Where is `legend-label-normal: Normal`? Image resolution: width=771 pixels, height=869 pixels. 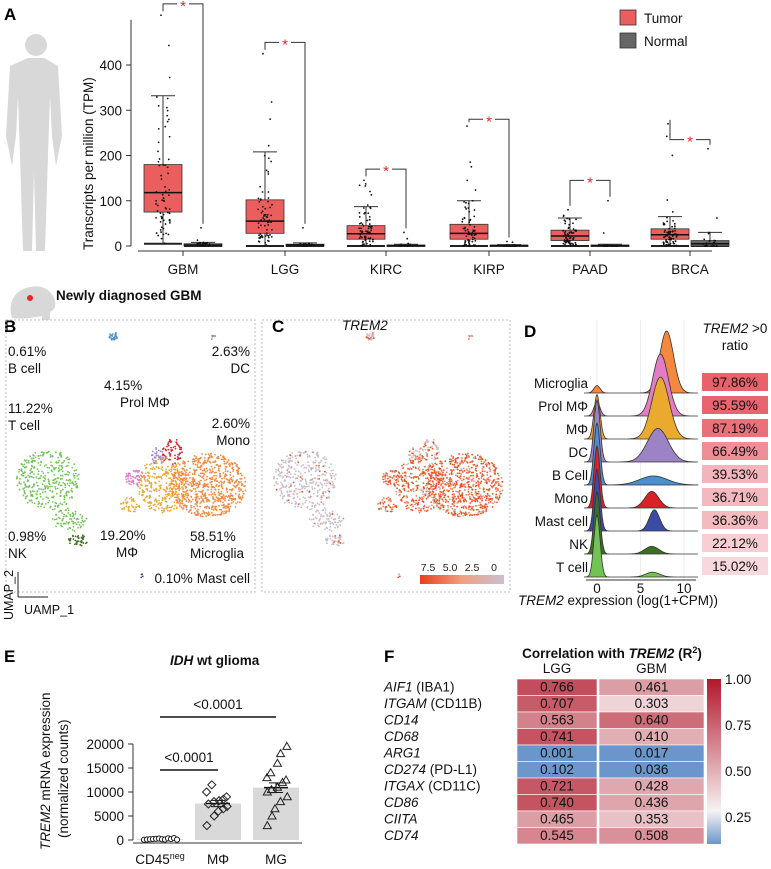 legend-label-normal: Normal is located at coordinates (666, 41).